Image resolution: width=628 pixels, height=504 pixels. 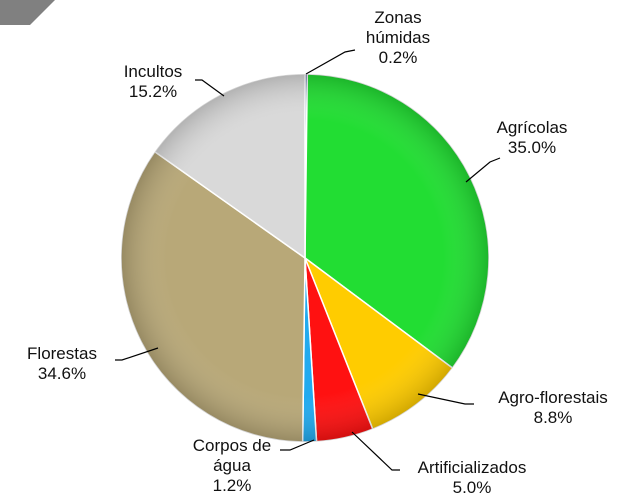 I want to click on data-label: Florestas 34.6%, so click(x=62, y=364).